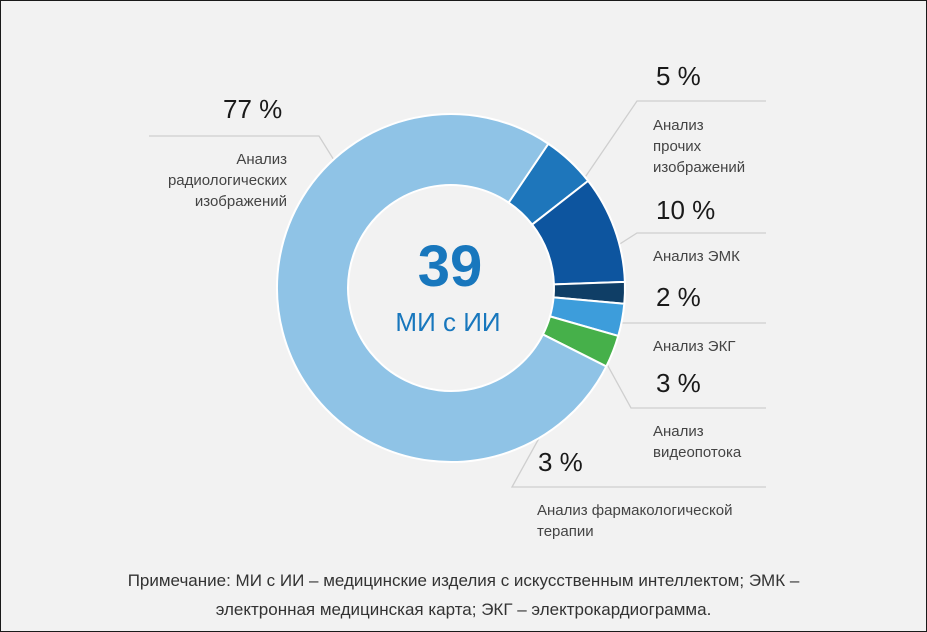 The height and width of the screenshot is (632, 927). I want to click on slice-percent-2: 5 %, so click(678, 76).